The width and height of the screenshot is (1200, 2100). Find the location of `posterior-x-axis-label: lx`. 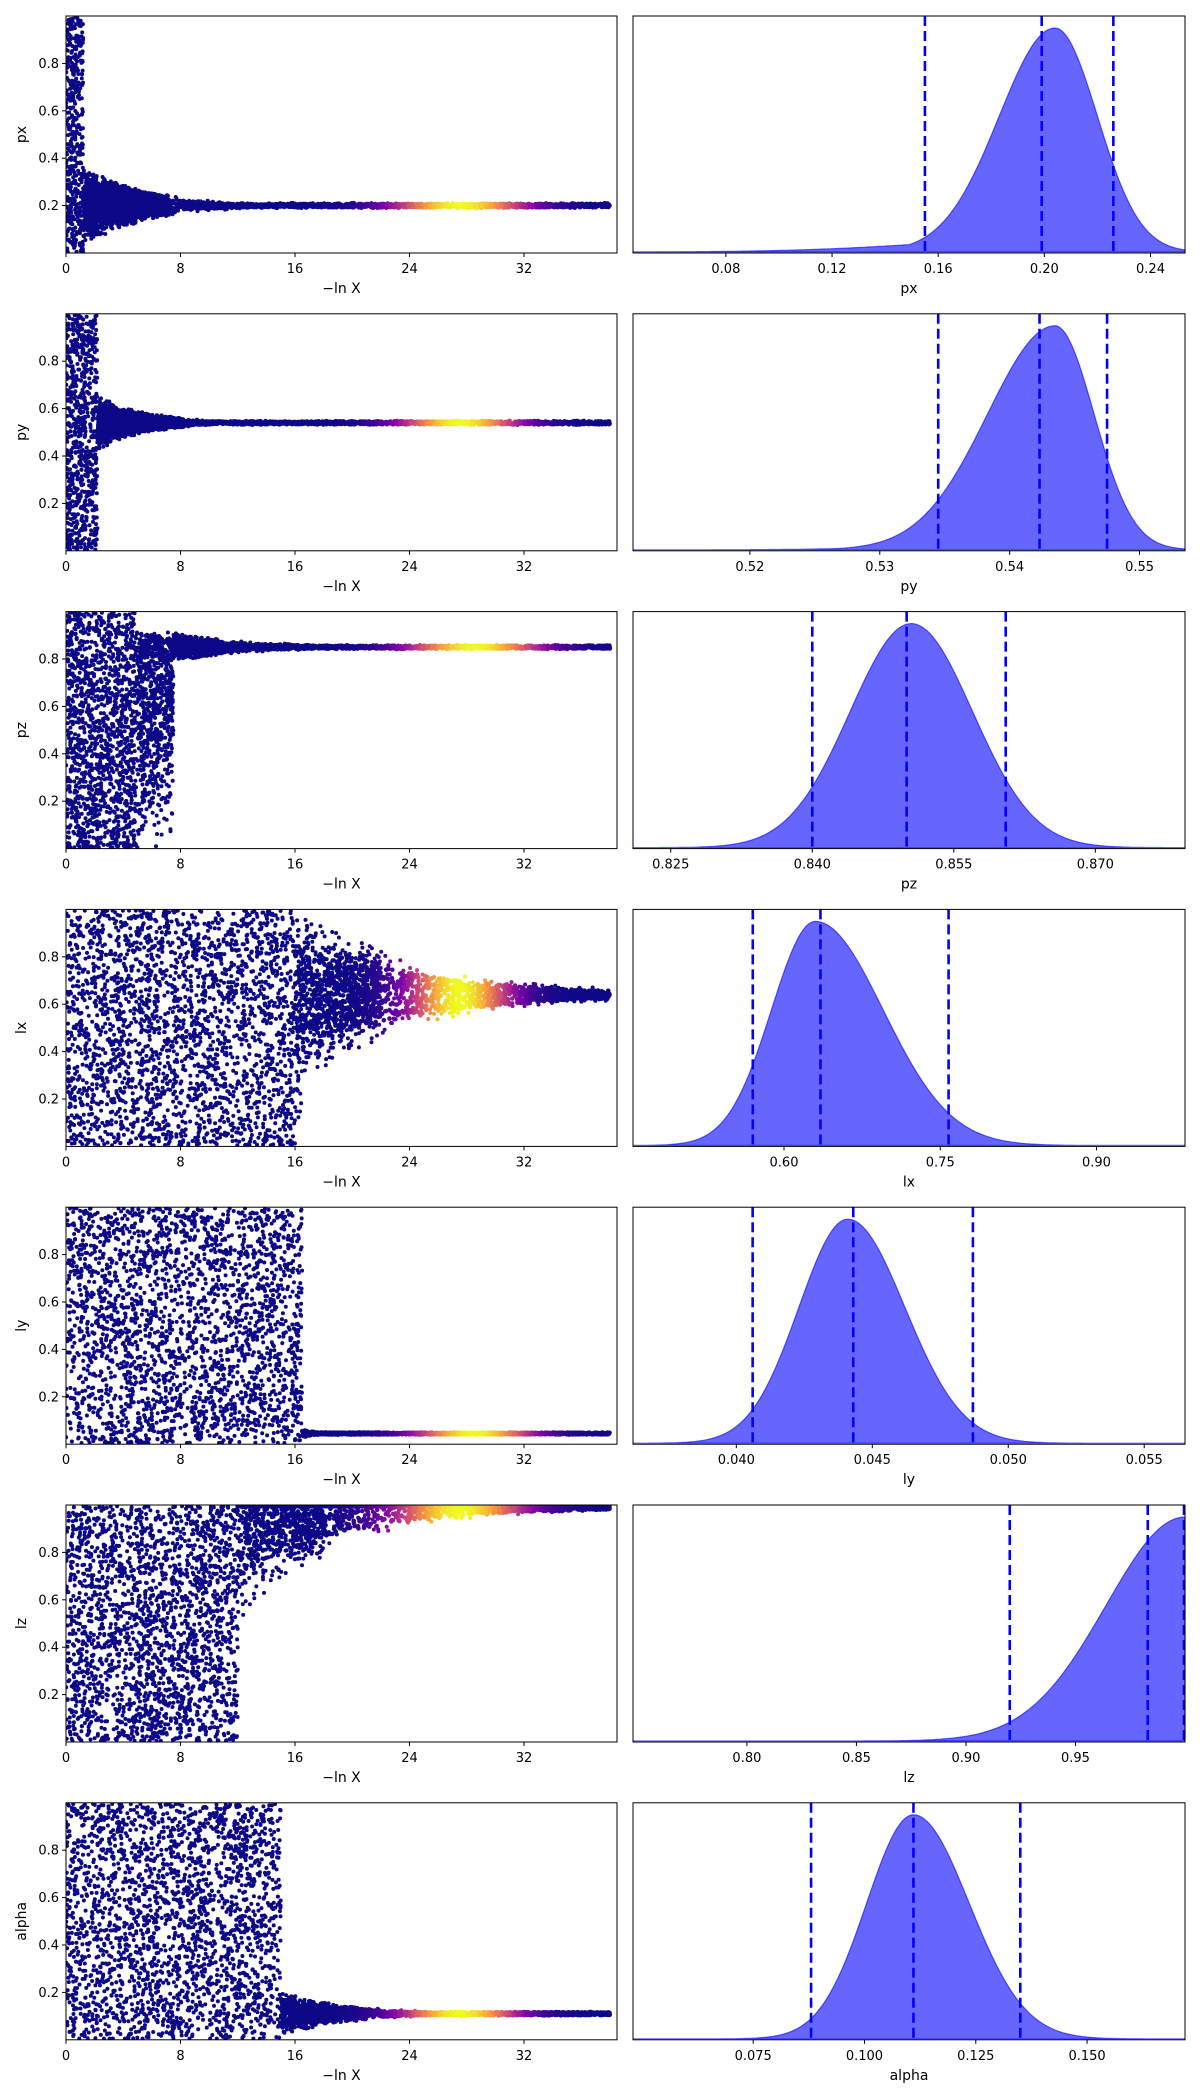

posterior-x-axis-label: lx is located at coordinates (909, 1182).